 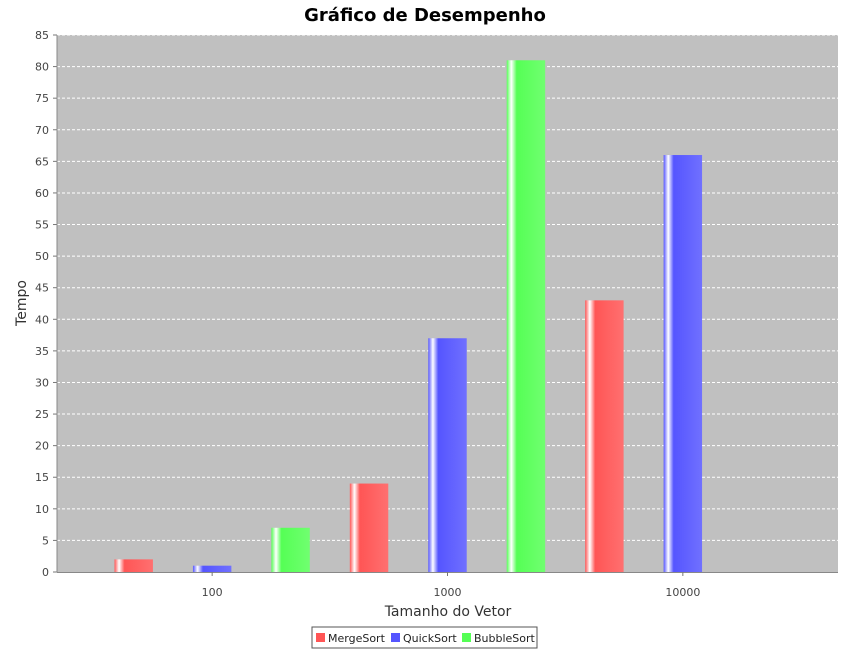 What do you see at coordinates (42, 161) in the screenshot?
I see `y-tick-label: 65` at bounding box center [42, 161].